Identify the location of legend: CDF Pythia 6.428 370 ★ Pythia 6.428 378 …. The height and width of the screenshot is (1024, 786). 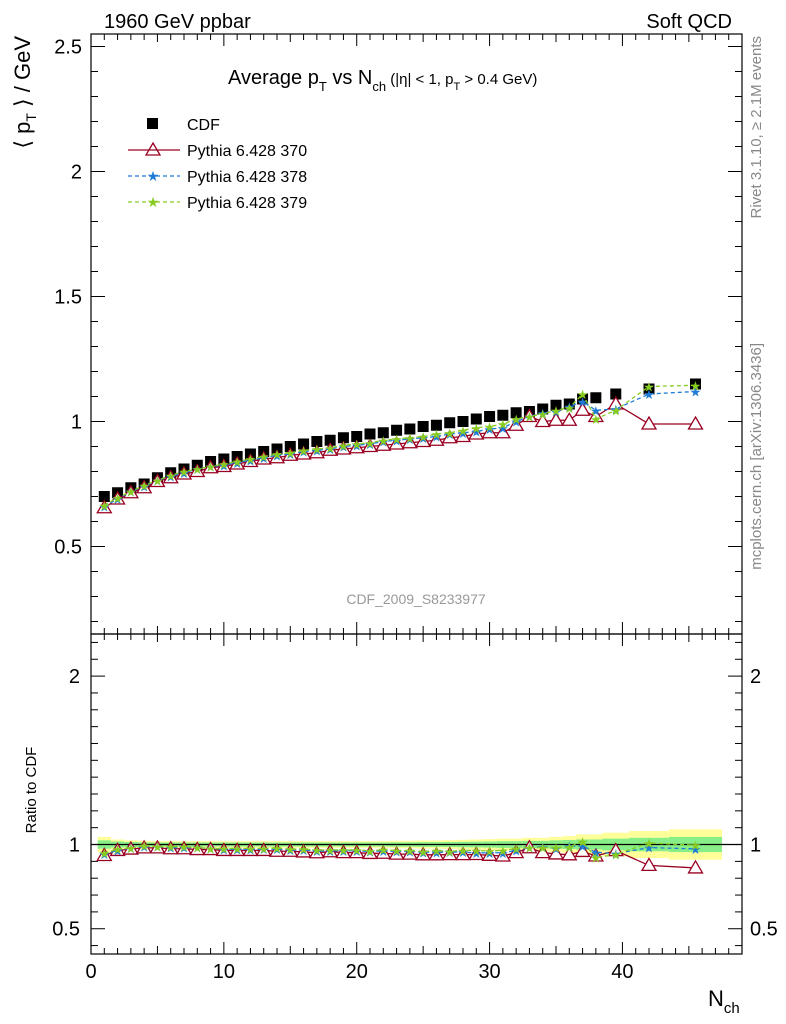
(217, 164).